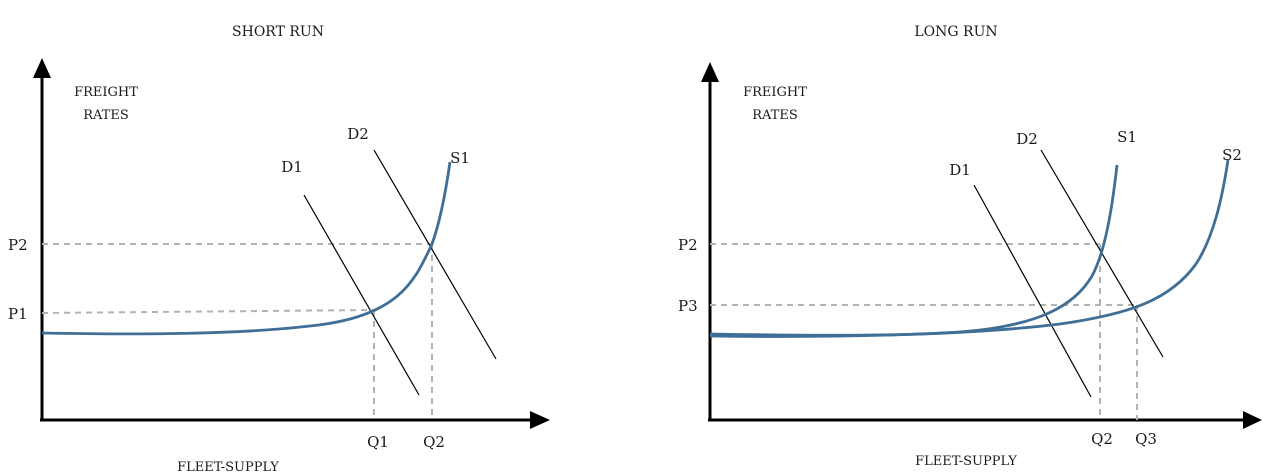 The height and width of the screenshot is (476, 1266). I want to click on short-run-q1-label: Q1, so click(378, 442).